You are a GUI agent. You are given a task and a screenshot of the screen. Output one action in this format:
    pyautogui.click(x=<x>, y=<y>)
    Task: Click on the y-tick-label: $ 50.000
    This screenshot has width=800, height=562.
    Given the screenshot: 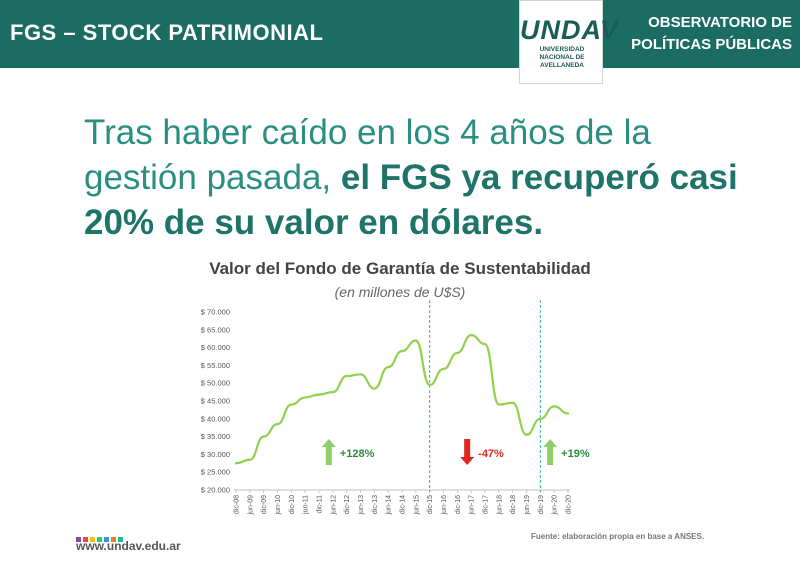 What is the action you would take?
    pyautogui.click(x=215, y=383)
    